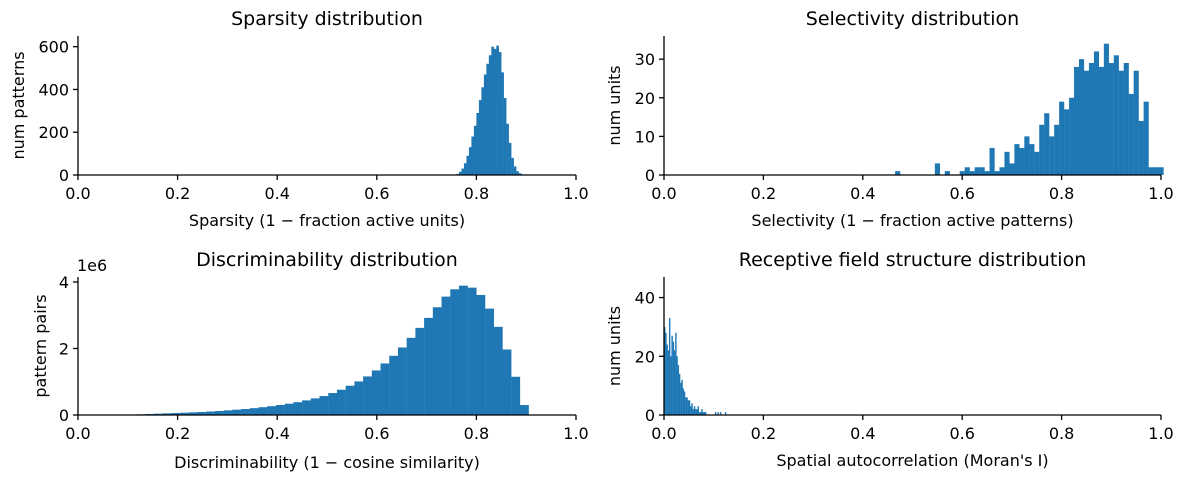  I want to click on chart-title: Receptive field structure distribution, so click(913, 260).